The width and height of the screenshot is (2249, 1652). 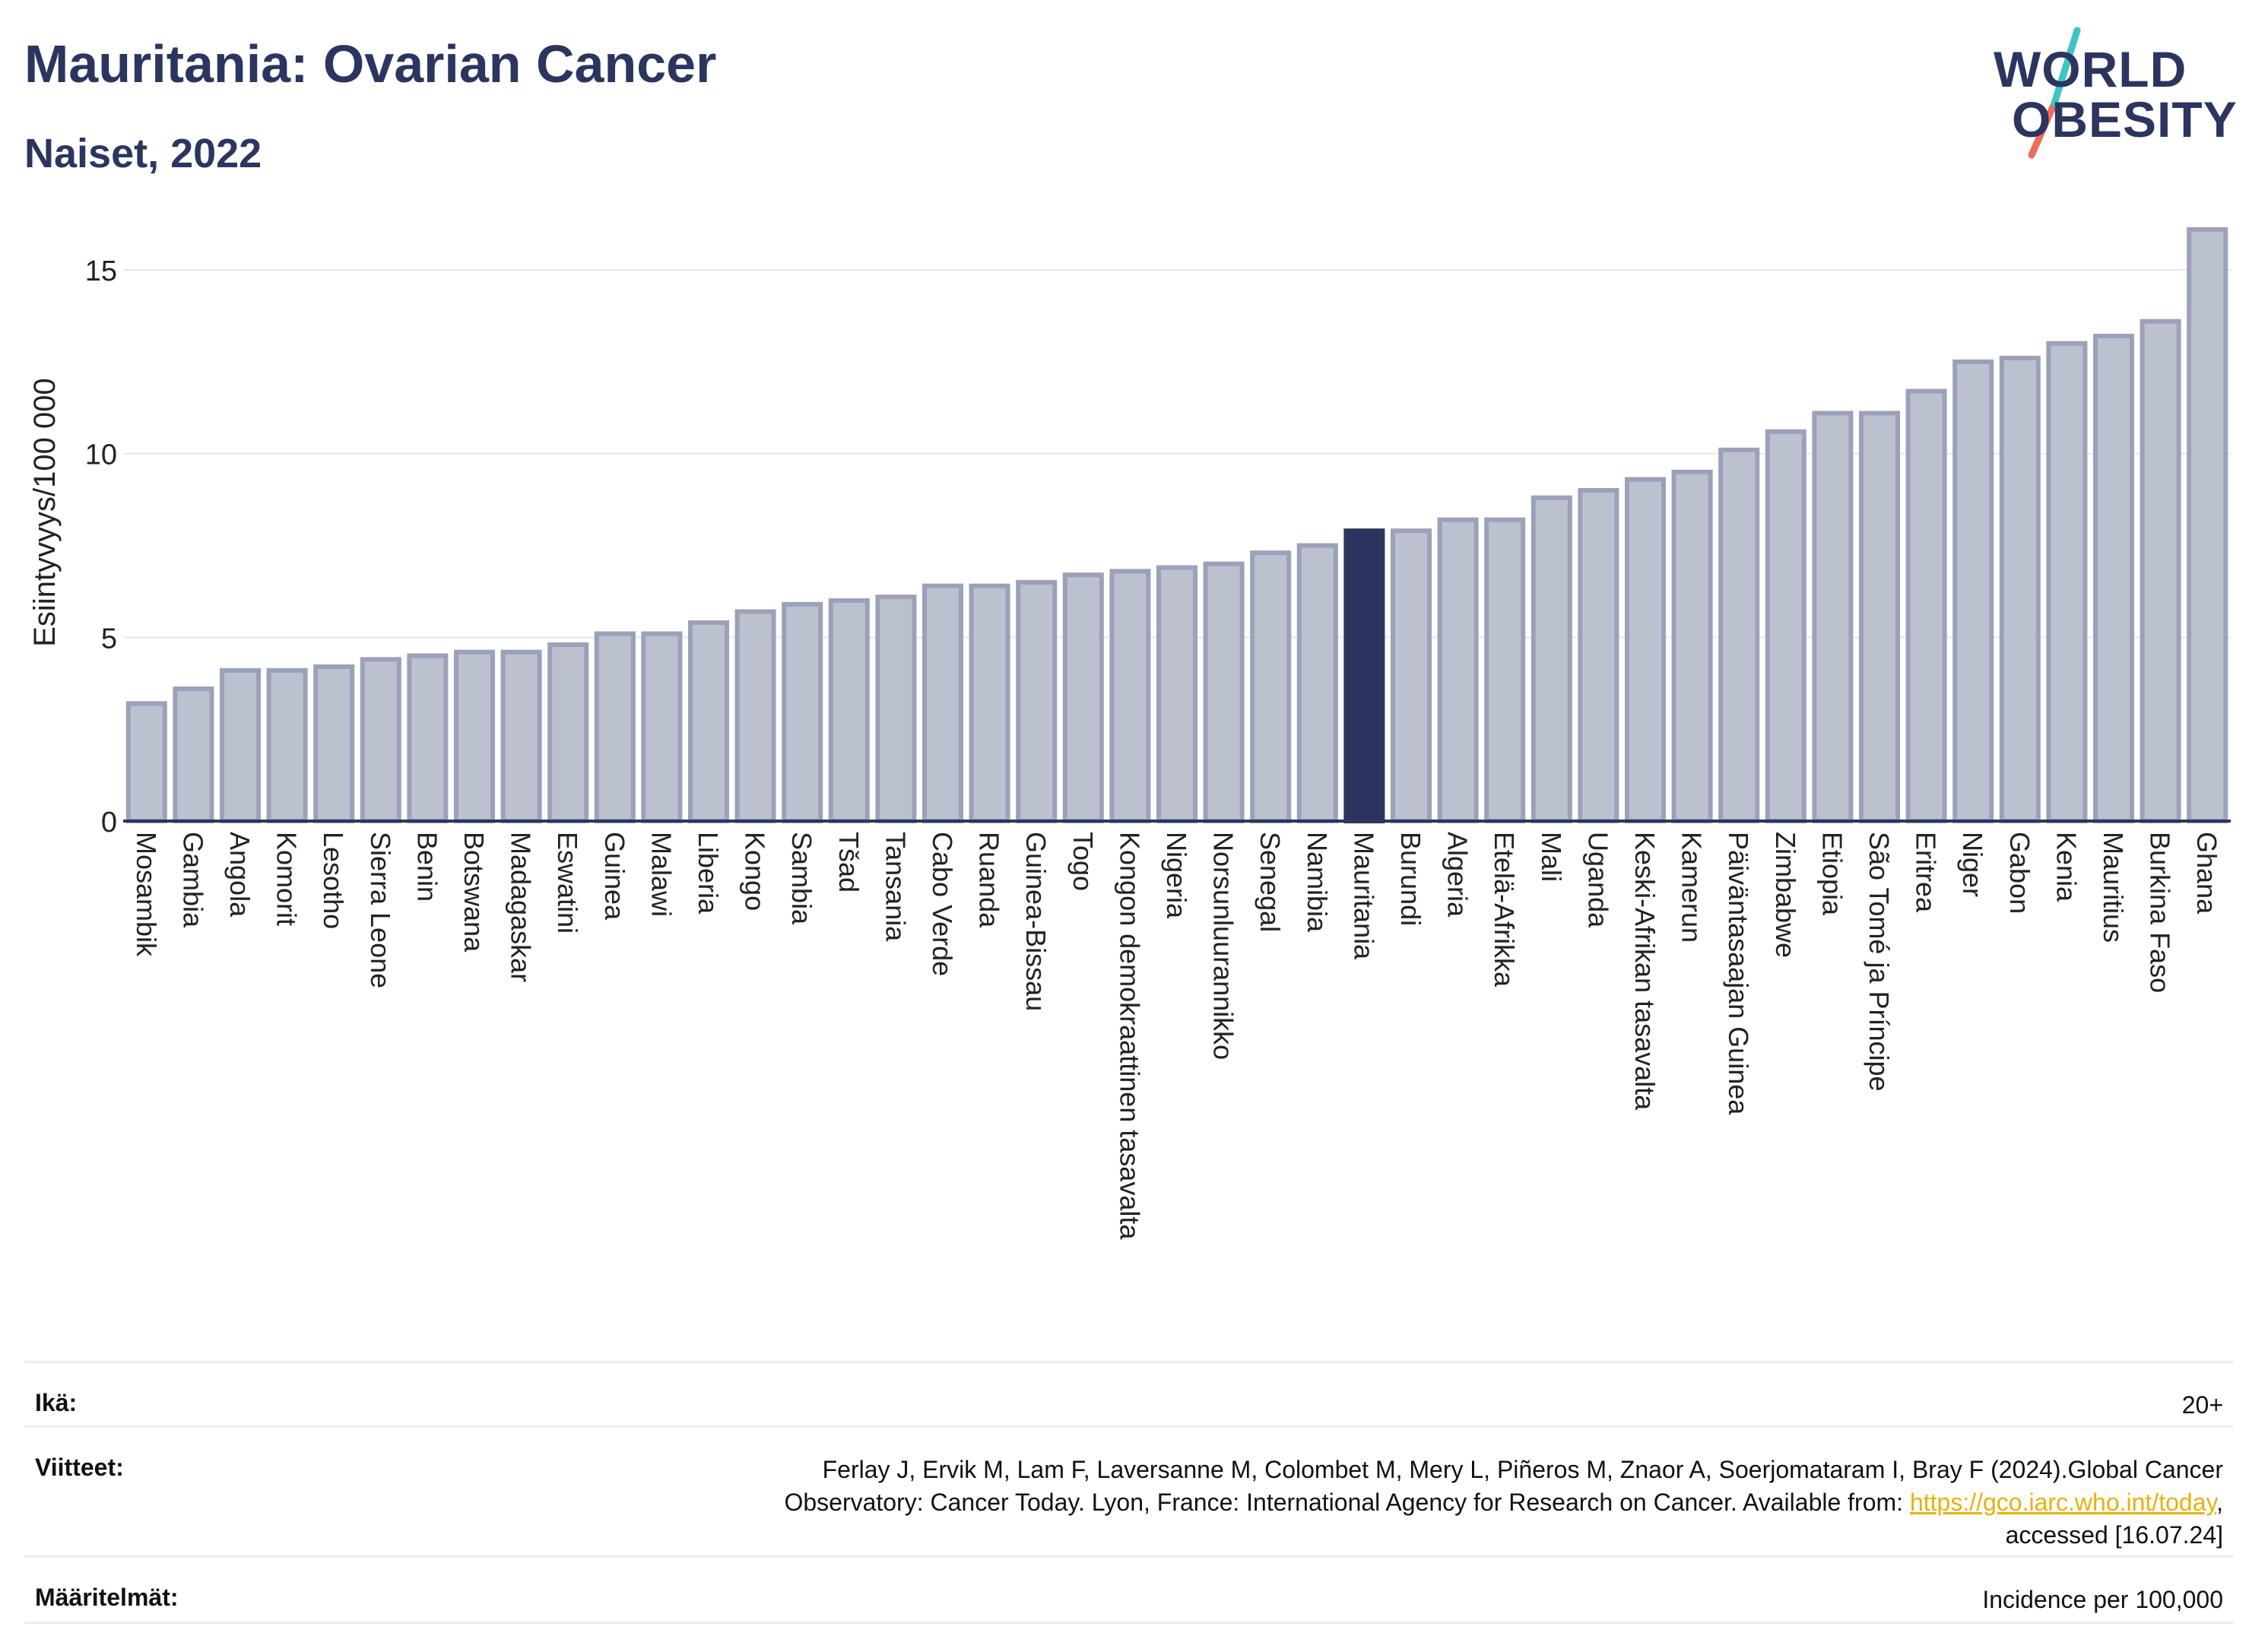 What do you see at coordinates (802, 712) in the screenshot?
I see `bar-sambia` at bounding box center [802, 712].